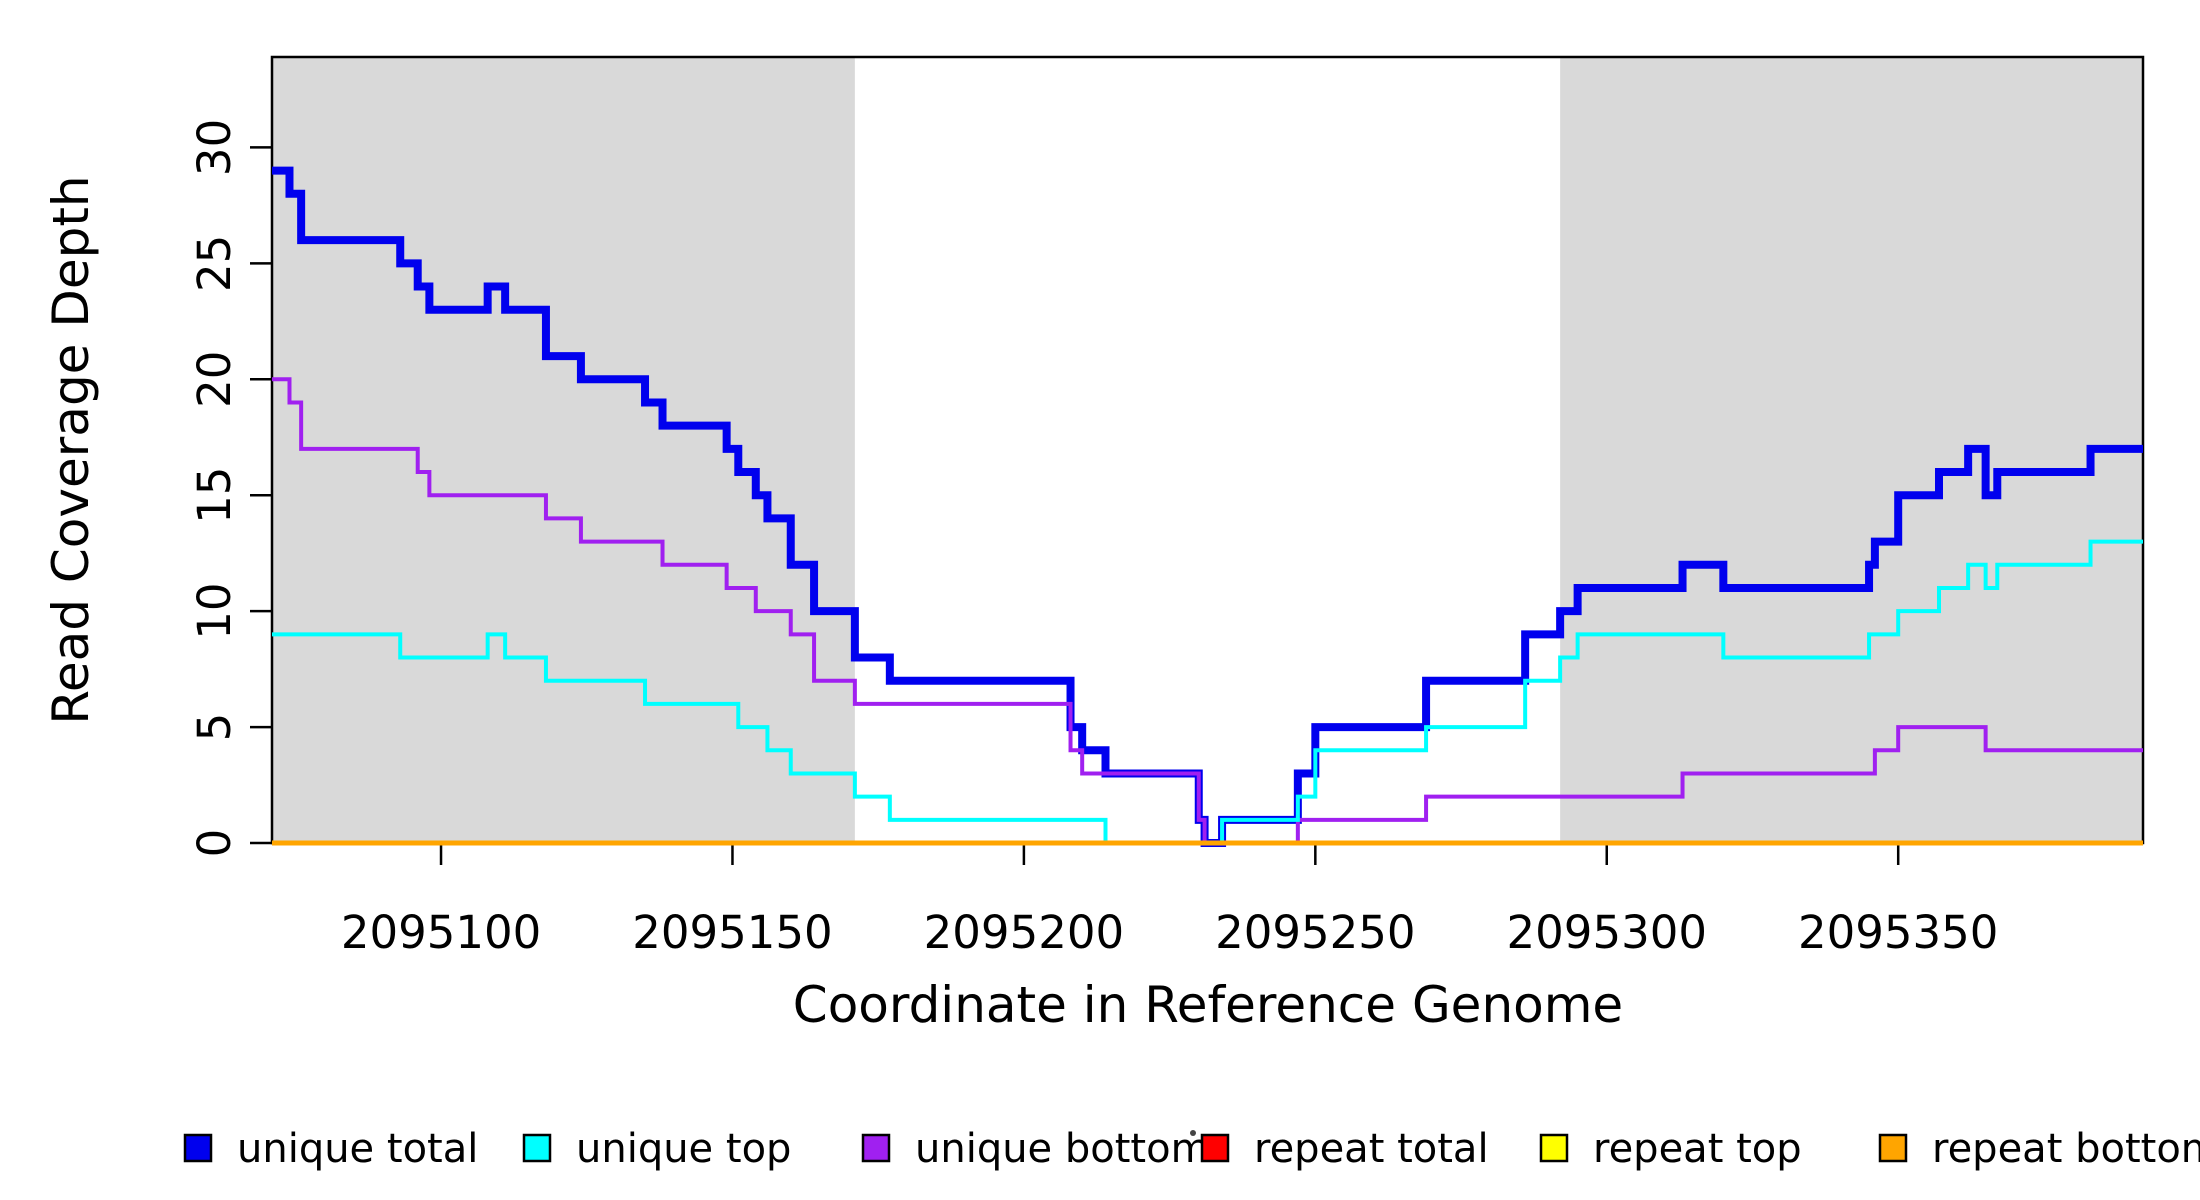 The width and height of the screenshot is (2200, 1200). I want to click on legend-label: repeat total, so click(1371, 1149).